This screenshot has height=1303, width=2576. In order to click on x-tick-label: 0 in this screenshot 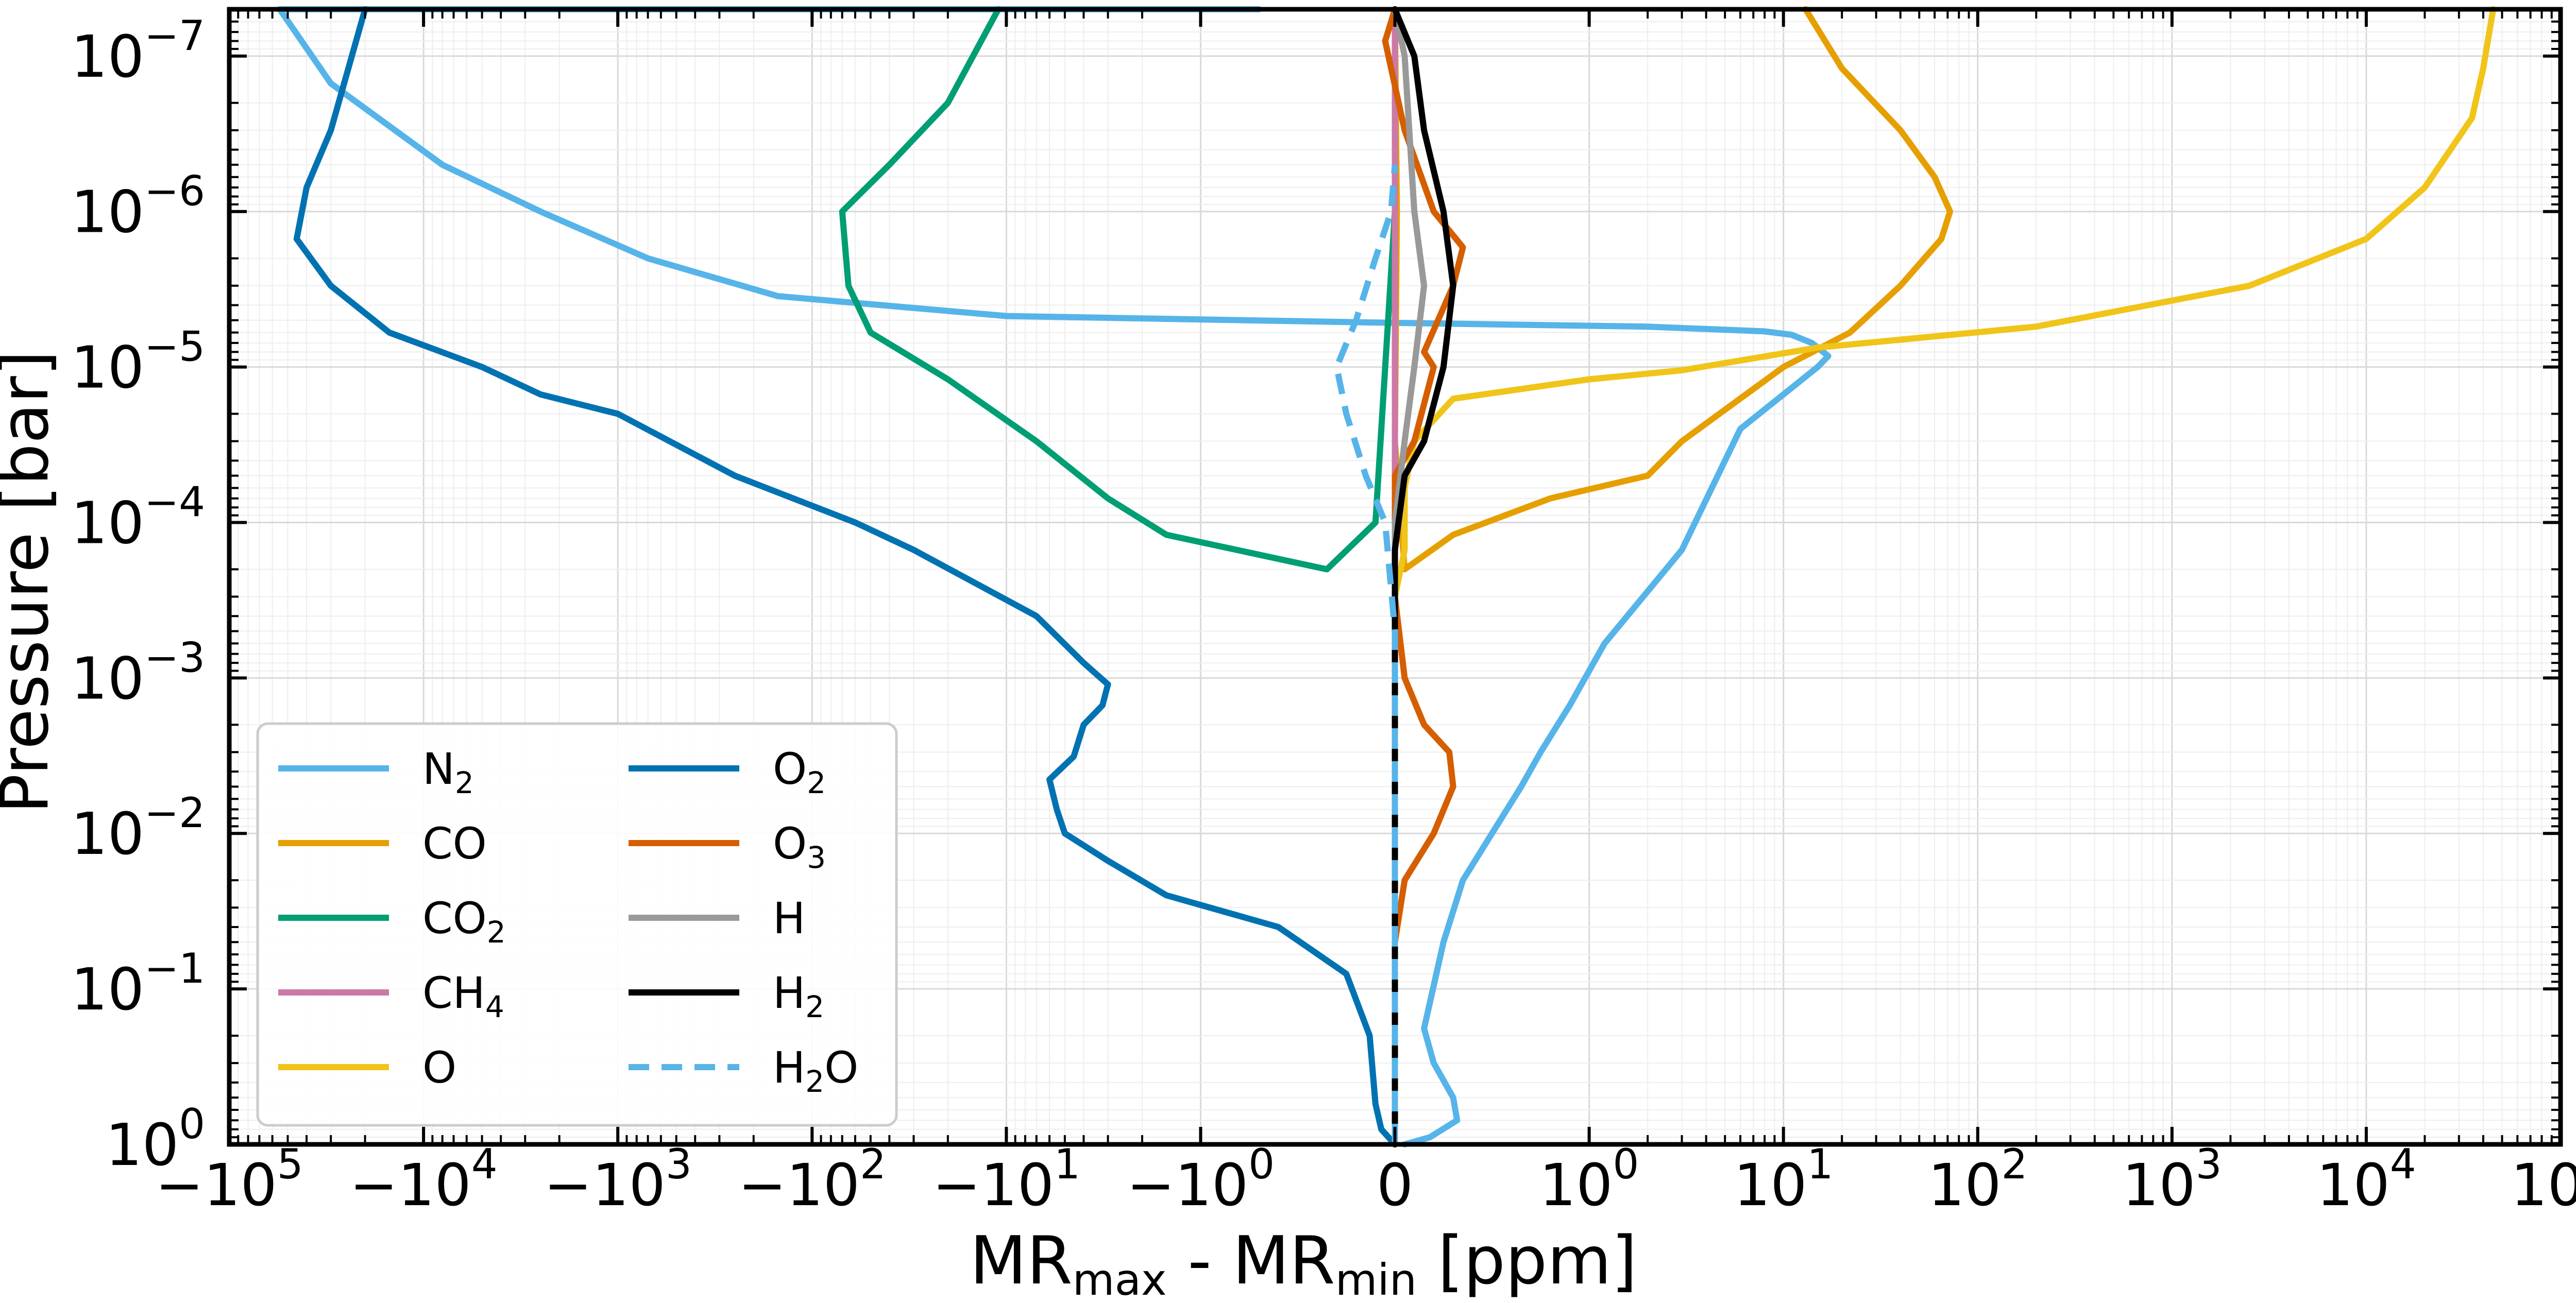, I will do `click(1395, 1186)`.